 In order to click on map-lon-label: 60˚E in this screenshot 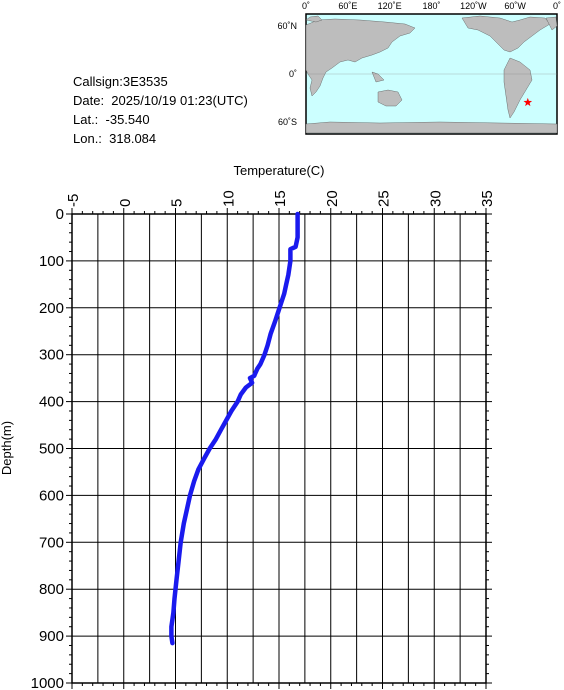, I will do `click(347, 6)`.